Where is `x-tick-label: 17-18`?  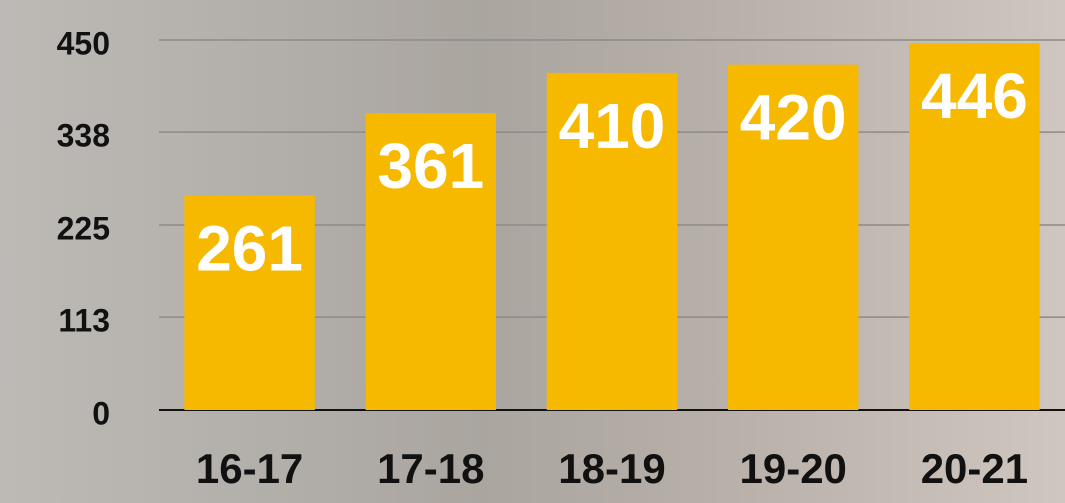
x-tick-label: 17-18 is located at coordinates (430, 468).